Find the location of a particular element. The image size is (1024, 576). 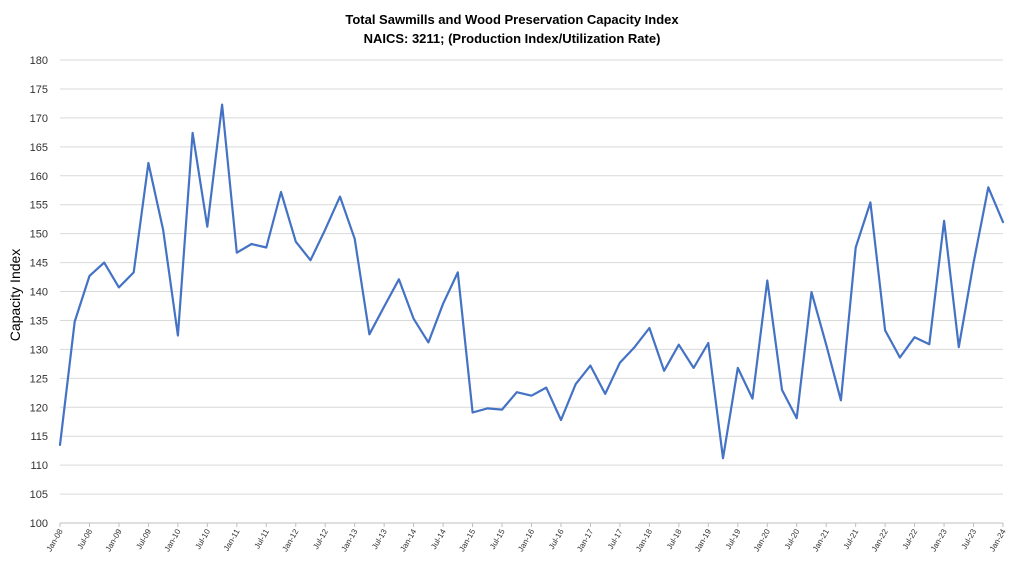

y-tick-label: 155 is located at coordinates (39, 206).